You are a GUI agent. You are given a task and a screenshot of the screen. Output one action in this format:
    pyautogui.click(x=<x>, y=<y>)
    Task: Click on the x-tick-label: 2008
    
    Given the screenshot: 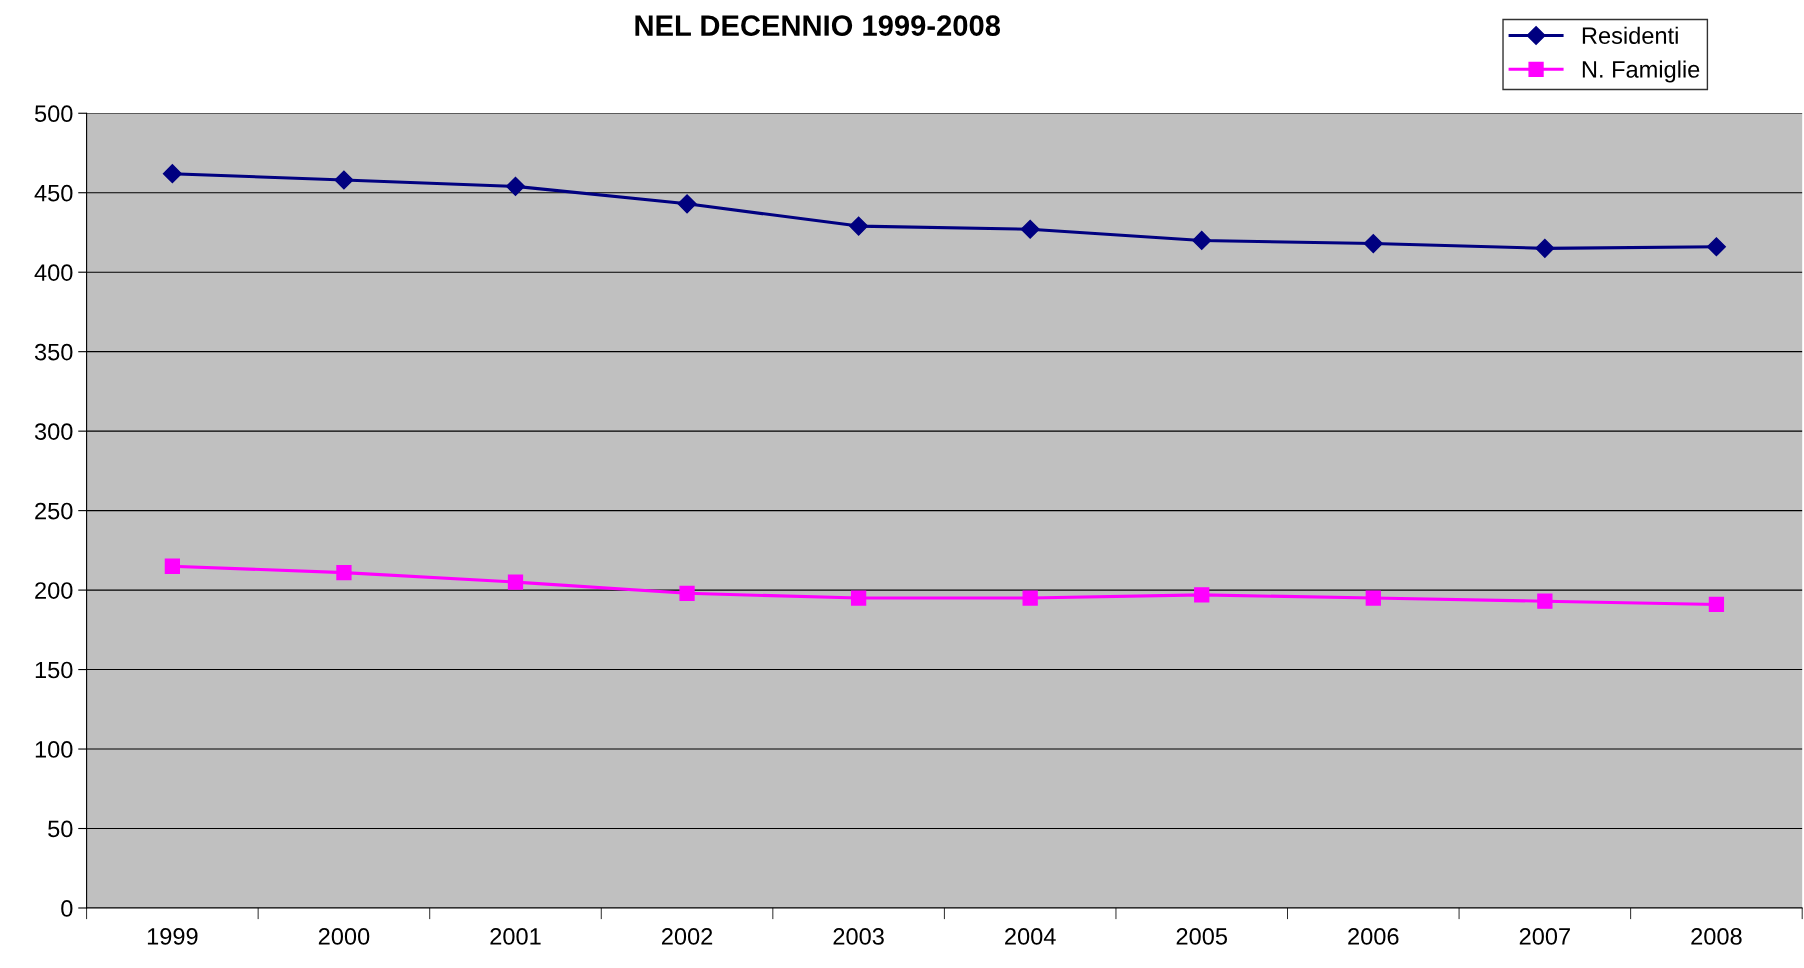 What is the action you would take?
    pyautogui.click(x=1716, y=936)
    